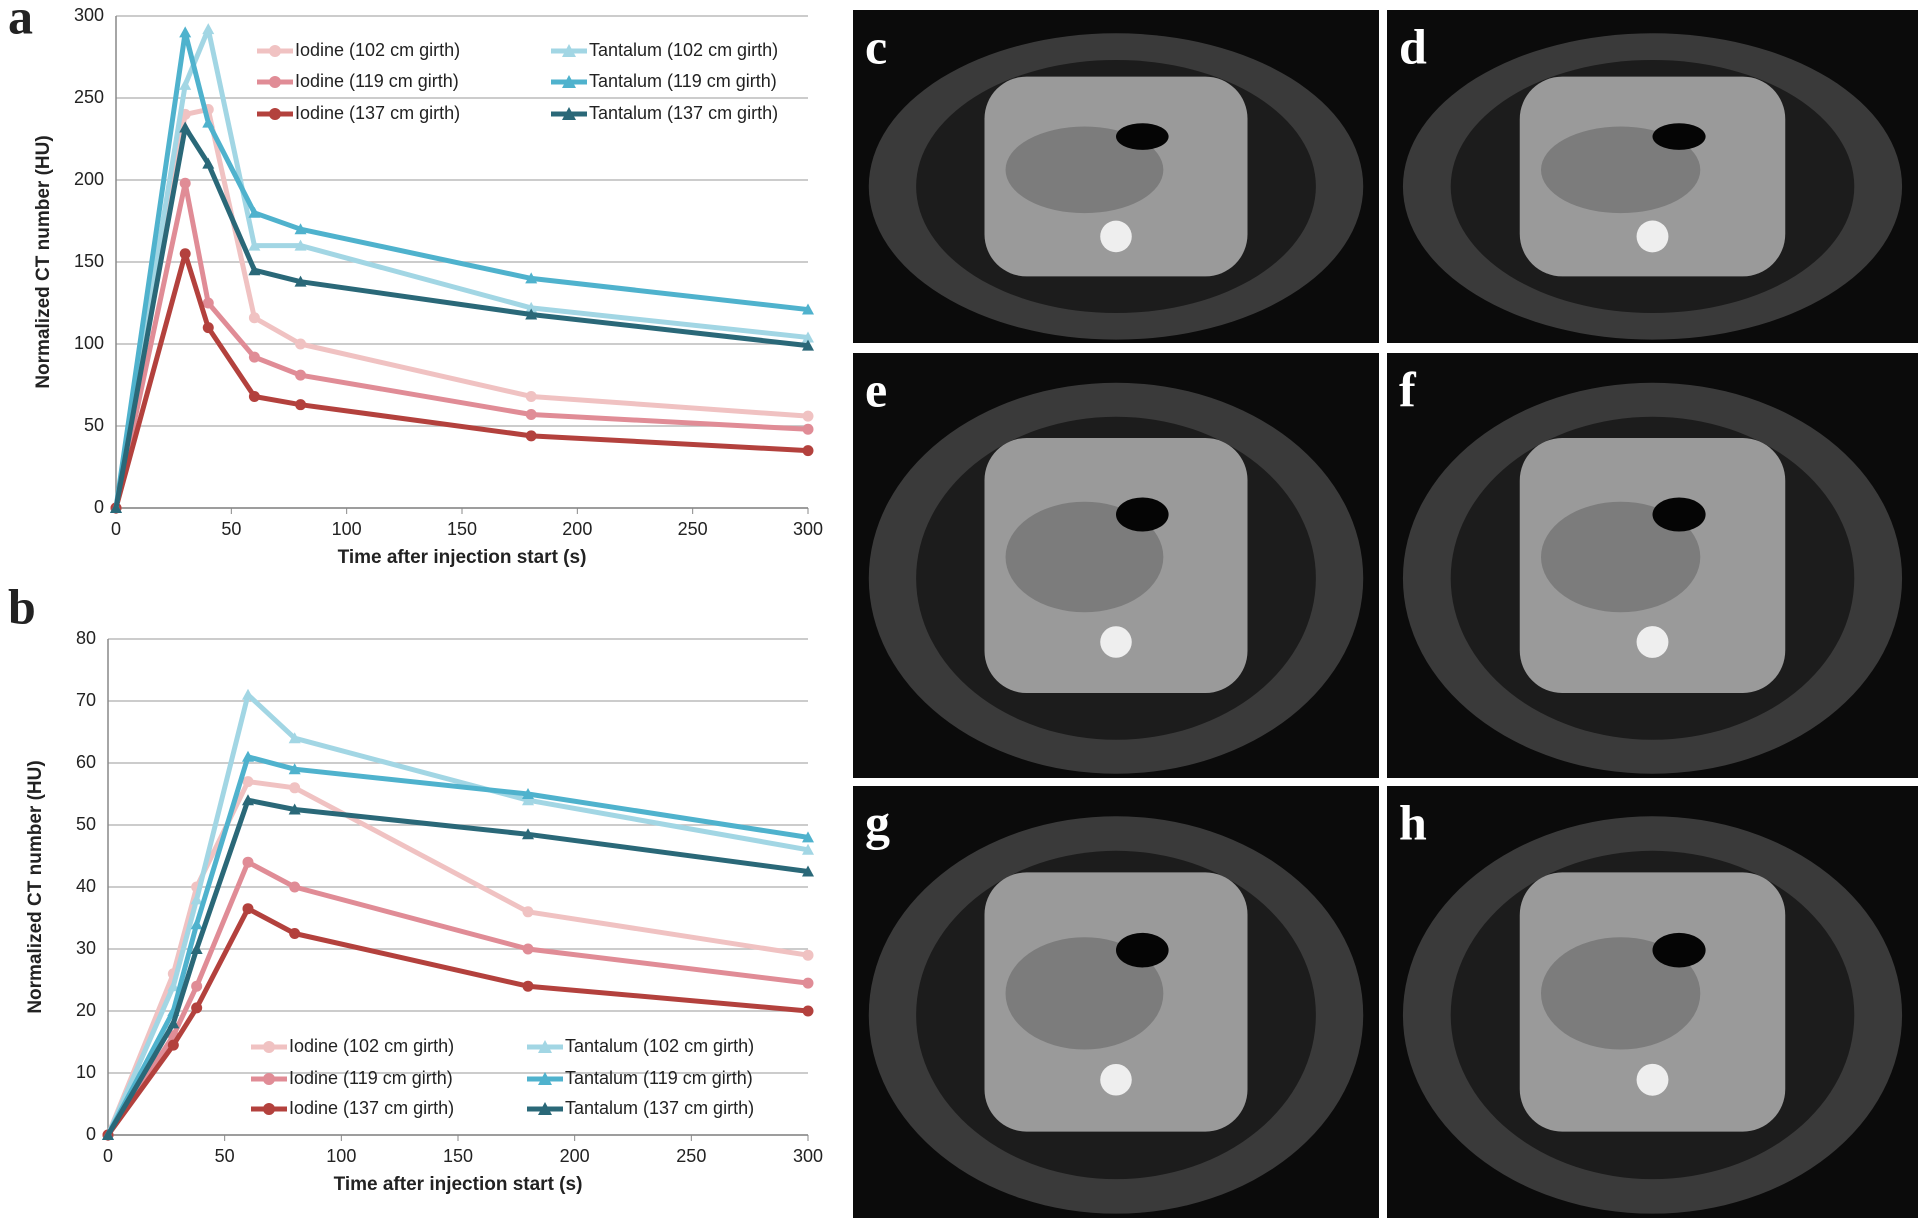 This screenshot has height=1221, width=1920. I want to click on y-tick-label: 100, so click(89, 343).